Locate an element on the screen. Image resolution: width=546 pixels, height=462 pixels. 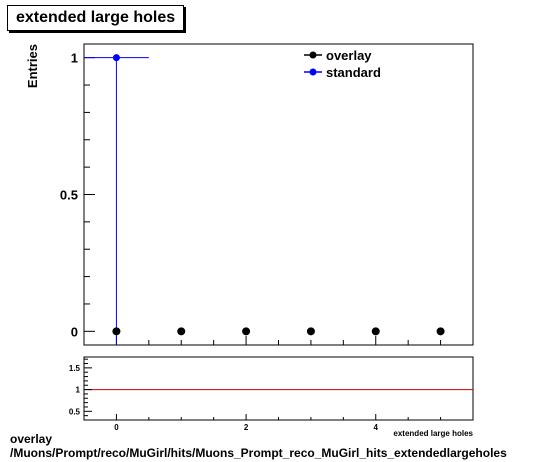
ratio-x-tick-label: 4 is located at coordinates (376, 427).